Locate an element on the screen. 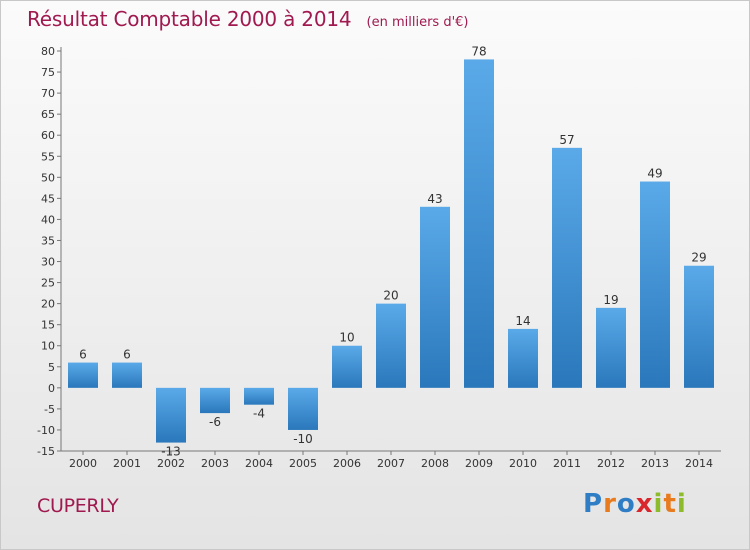  x-tick-label: 2013 is located at coordinates (655, 463).